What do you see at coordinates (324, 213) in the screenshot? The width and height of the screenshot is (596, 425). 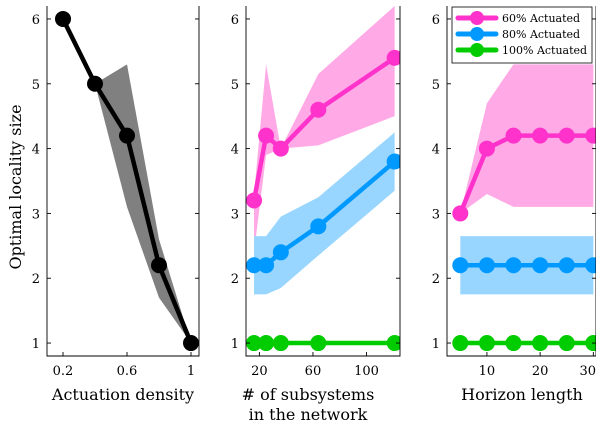 I see `band-80-actuated` at bounding box center [324, 213].